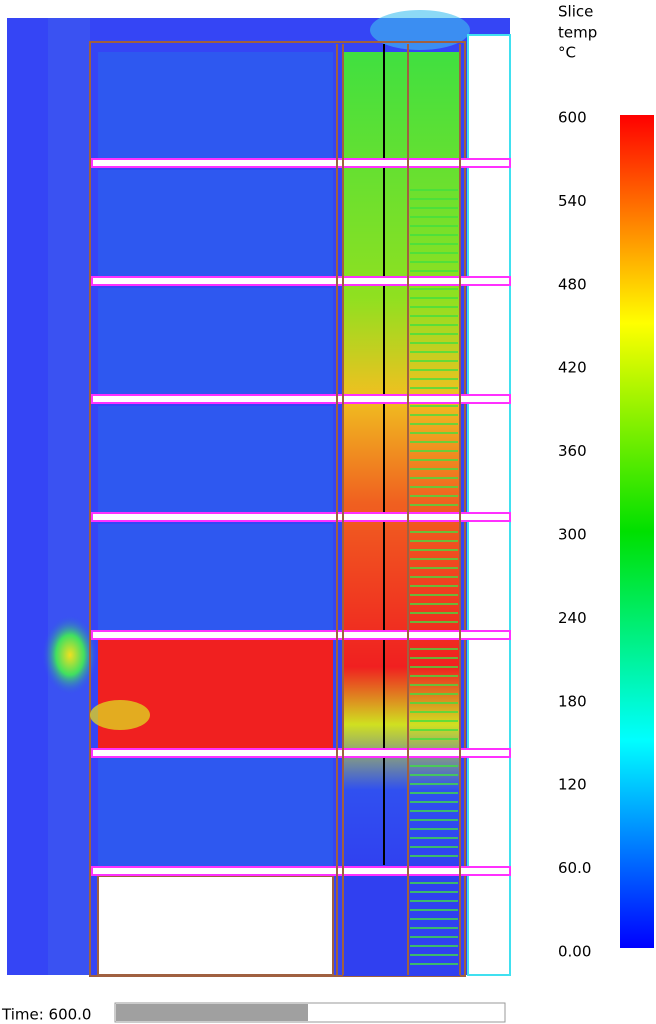  Describe the element at coordinates (572, 701) in the screenshot. I see `colorbar-tick-label: 180` at that location.